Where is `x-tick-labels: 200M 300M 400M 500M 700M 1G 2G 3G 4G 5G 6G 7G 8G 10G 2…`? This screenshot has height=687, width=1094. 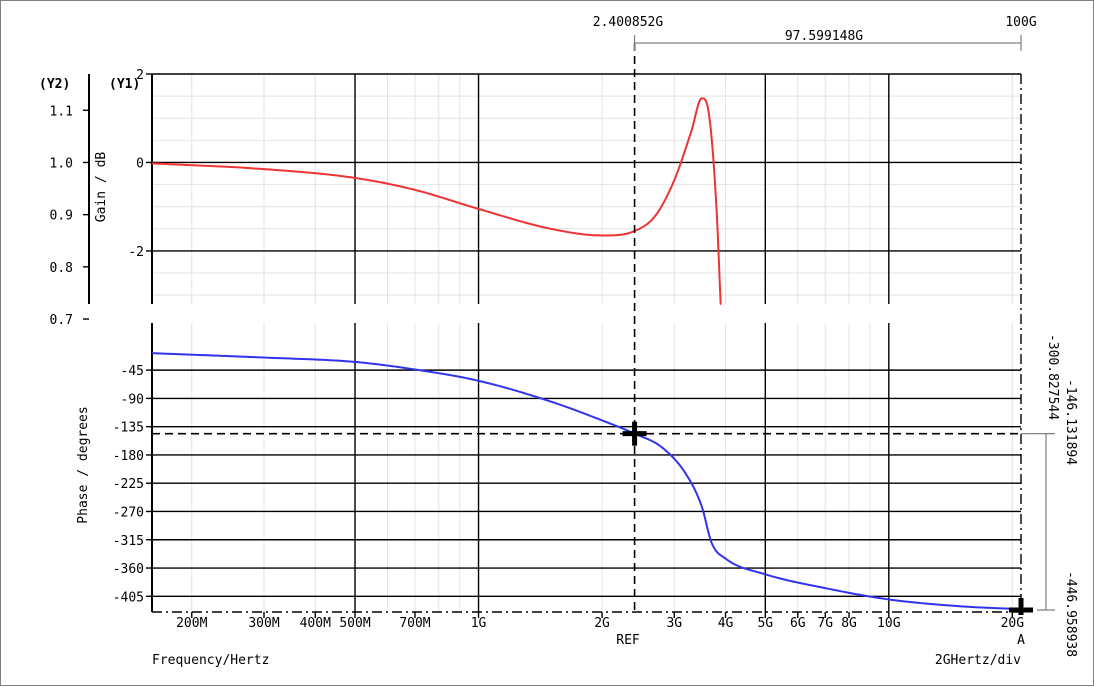
x-tick-labels: 200M 300M 400M 500M 700M 1G 2G 3G 4G 5G 6G 7G 8G 10G 2… is located at coordinates (600, 621).